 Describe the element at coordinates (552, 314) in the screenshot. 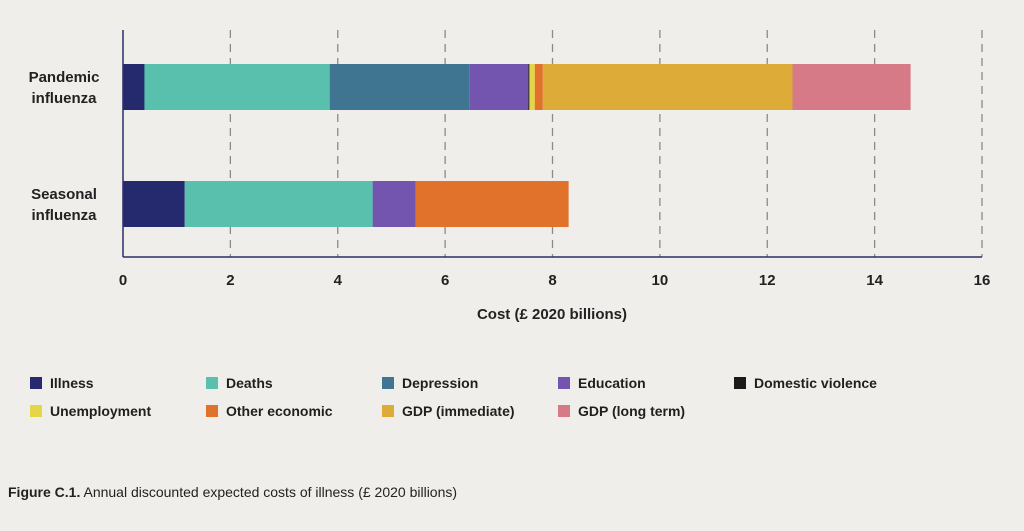

I see `x-axis-title: Cost (£ 2020 billions)` at that location.